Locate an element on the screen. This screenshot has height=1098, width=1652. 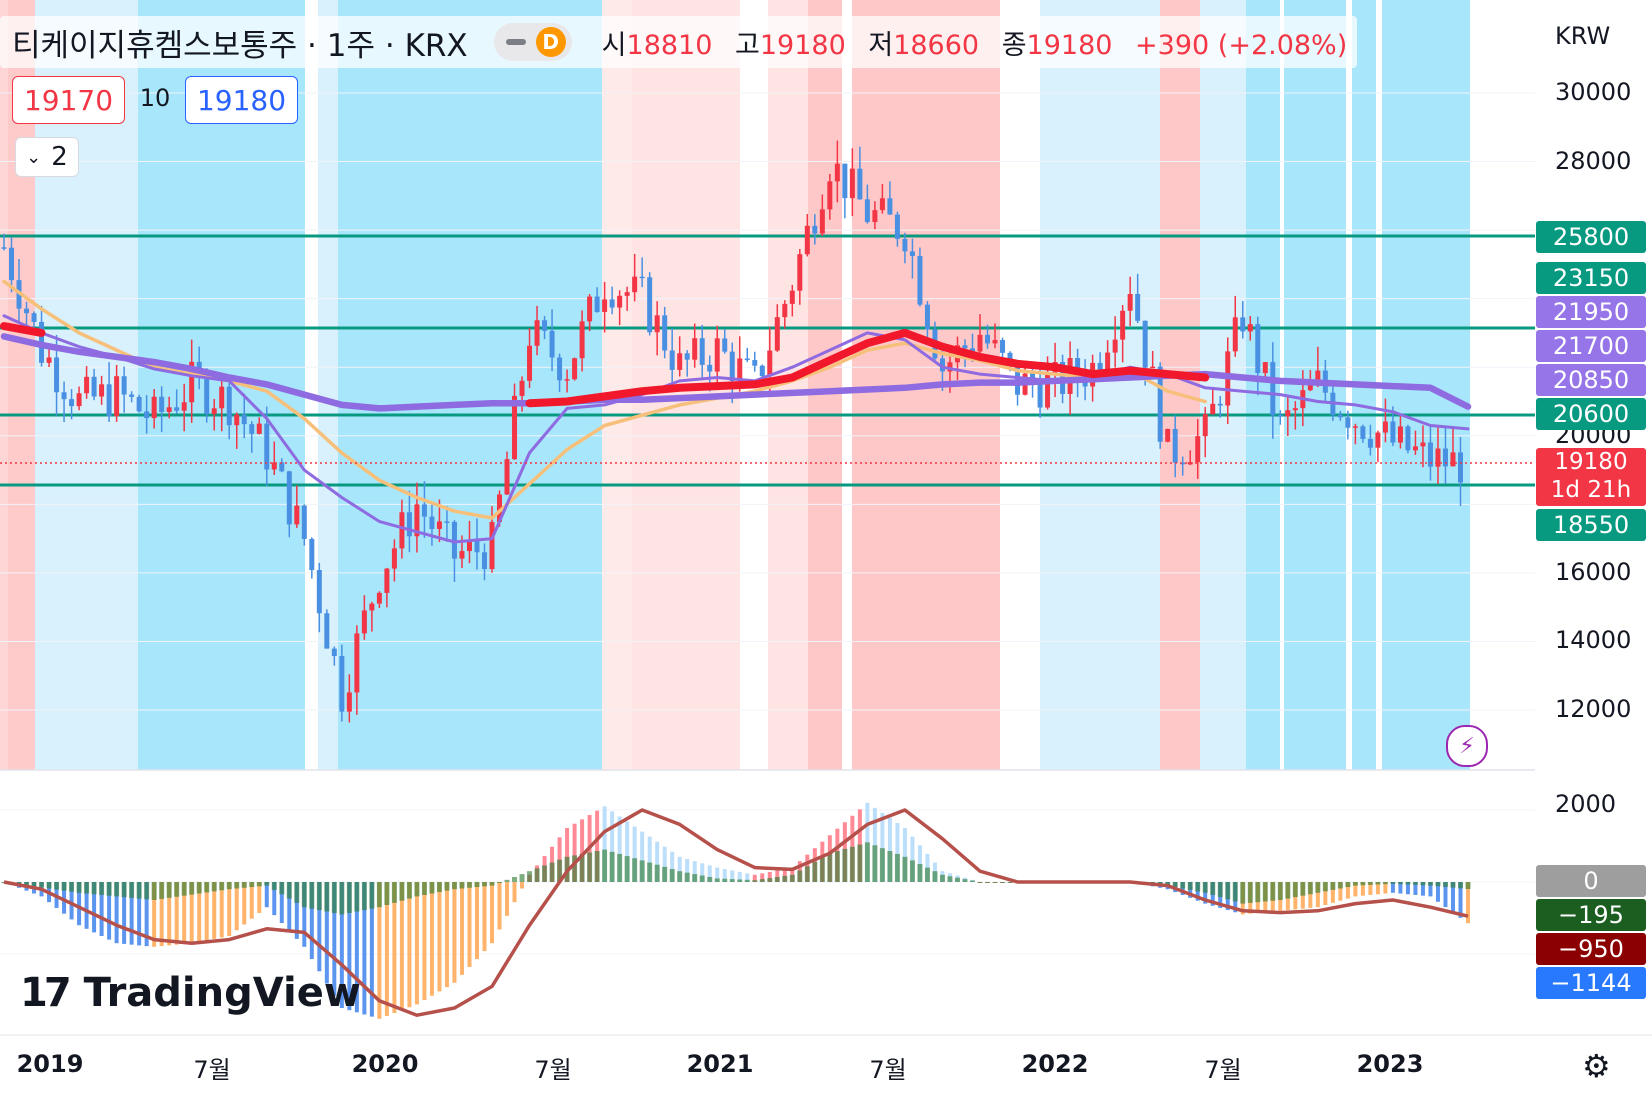
collapse-indicators-button: ⌄ 2 is located at coordinates (47, 157).